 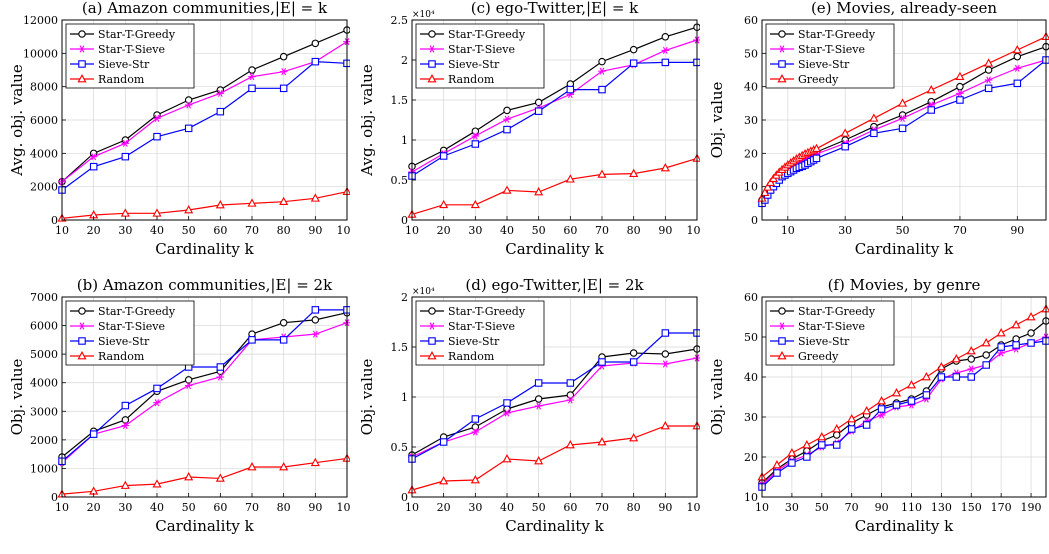 What do you see at coordinates (82, 78) in the screenshot?
I see `legend-marker-random` at bounding box center [82, 78].